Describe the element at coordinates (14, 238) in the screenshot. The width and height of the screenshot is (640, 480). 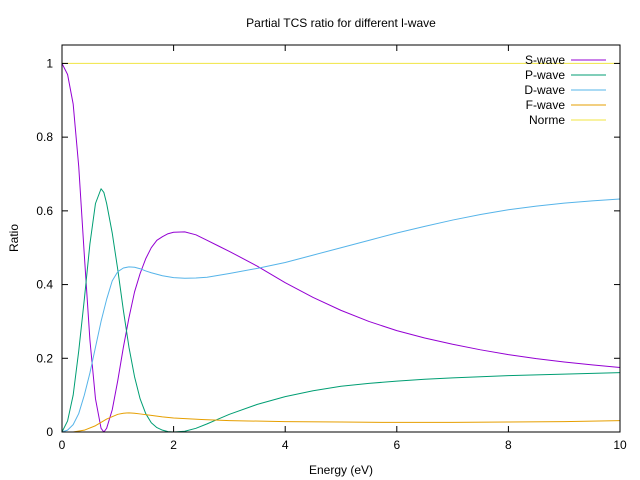
I see `y-axis-label: Ratio` at that location.